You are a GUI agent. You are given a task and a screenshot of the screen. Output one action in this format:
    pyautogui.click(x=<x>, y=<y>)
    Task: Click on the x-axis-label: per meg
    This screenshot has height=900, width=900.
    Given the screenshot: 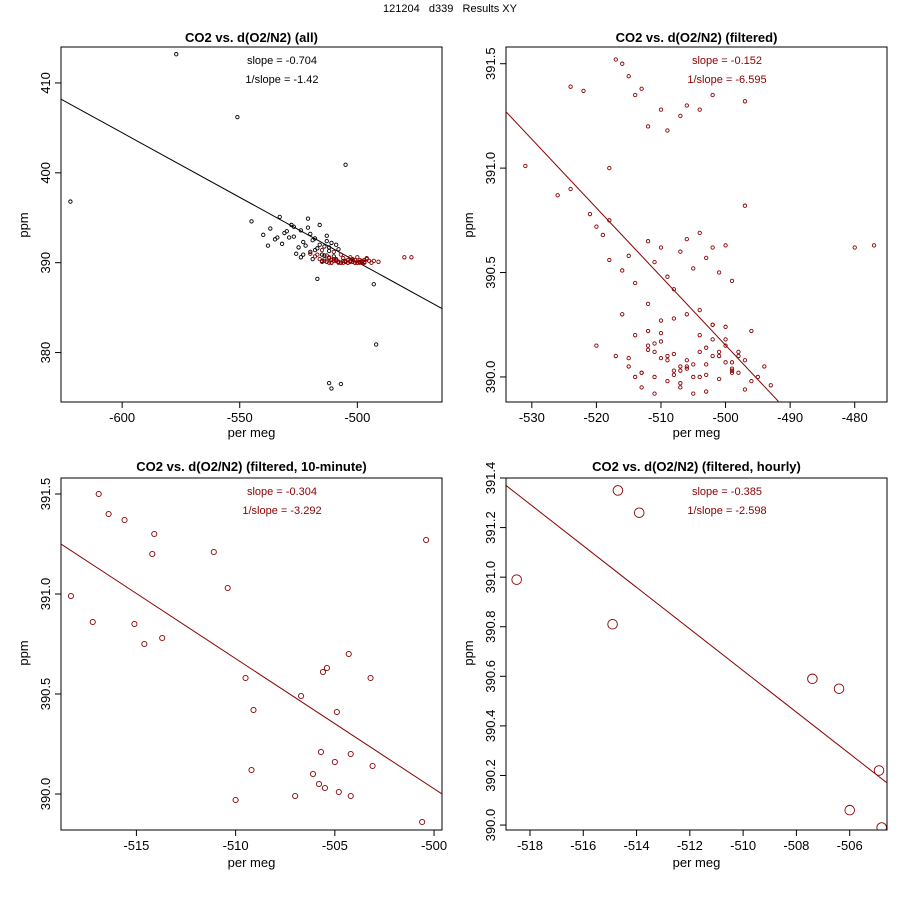 What is the action you would take?
    pyautogui.click(x=697, y=432)
    